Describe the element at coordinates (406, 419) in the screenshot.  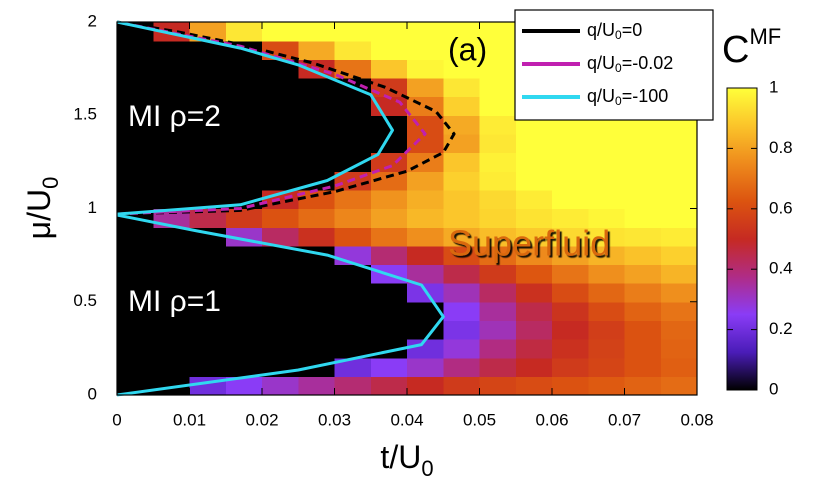
I see `x-tick-label: 0.04` at that location.